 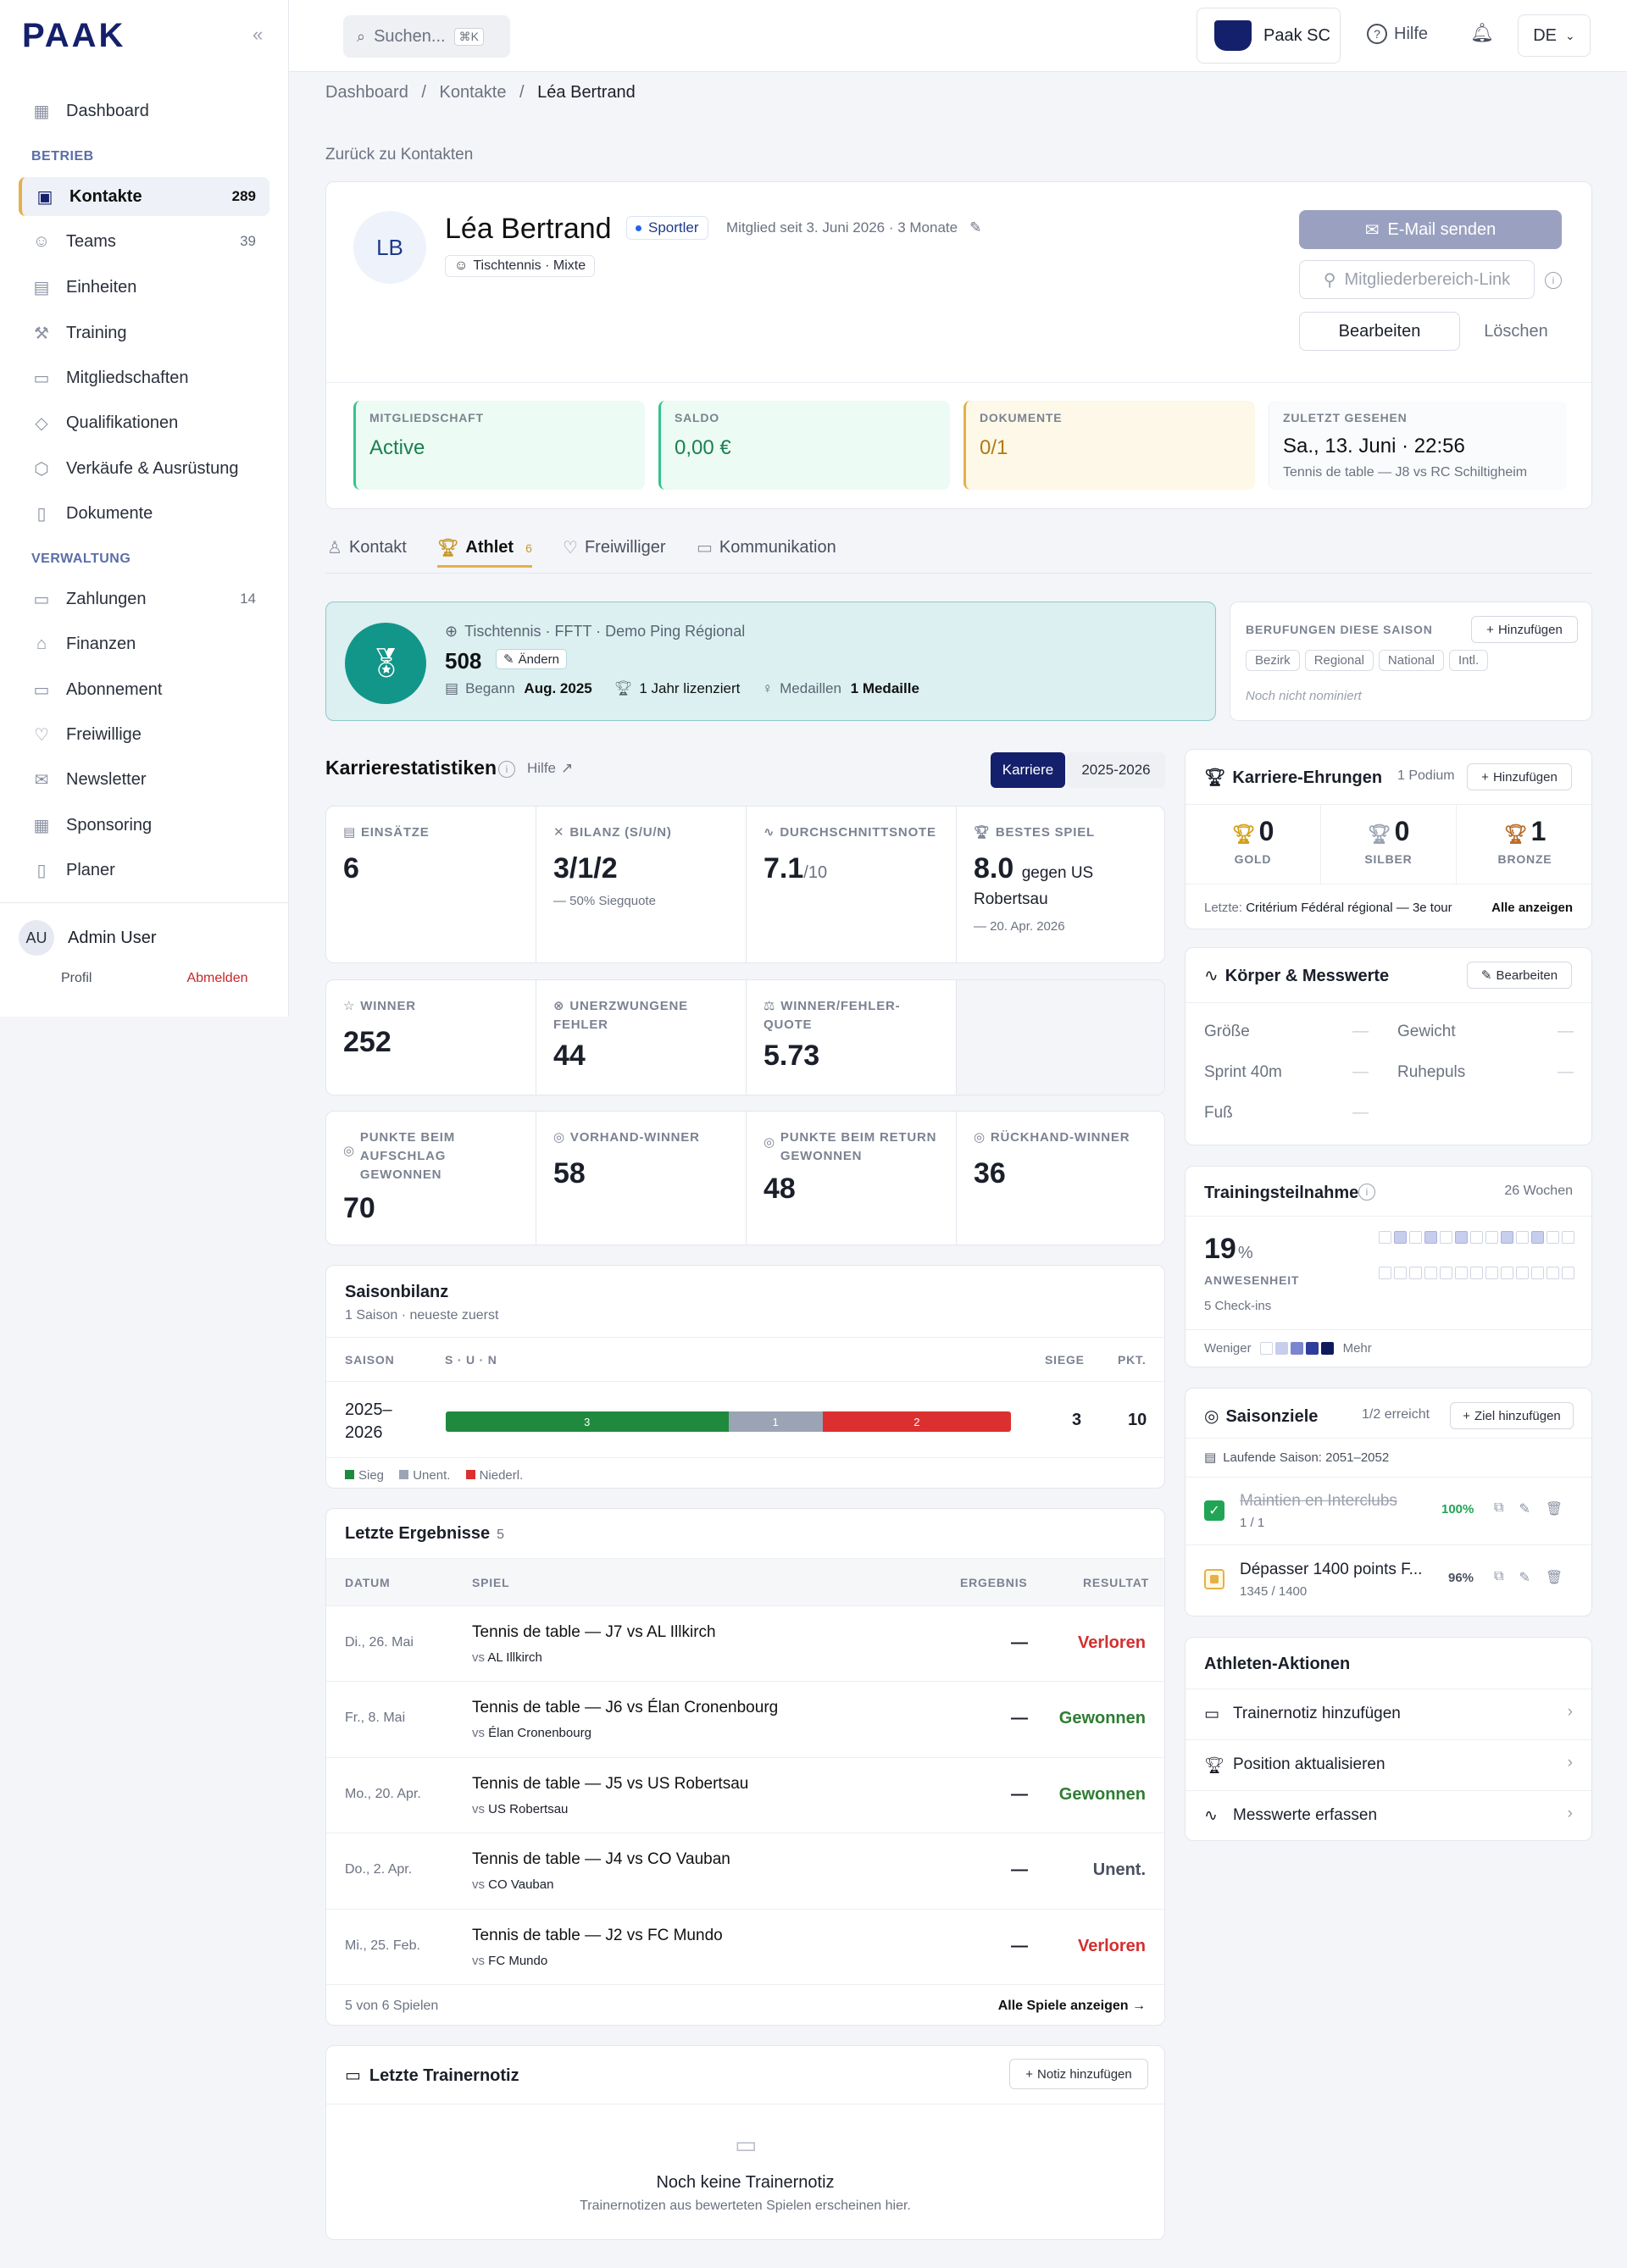 I want to click on add-nomination-button: + Hinzufügen, so click(x=1525, y=629).